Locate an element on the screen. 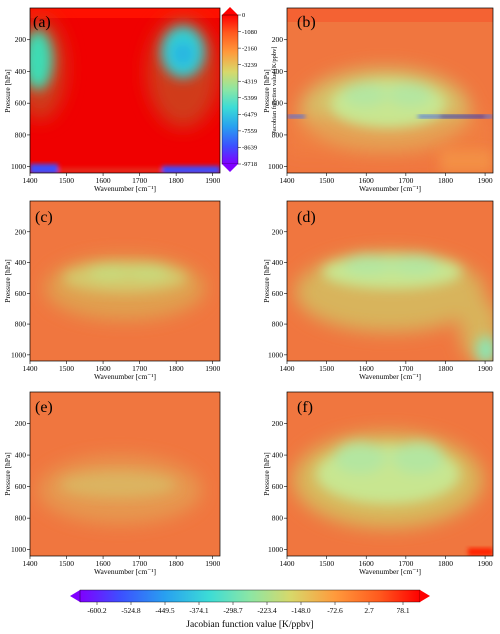 The width and height of the screenshot is (500, 634). colorbar-a-label: Jacobian function value [K/ppbv] is located at coordinates (274, 89).